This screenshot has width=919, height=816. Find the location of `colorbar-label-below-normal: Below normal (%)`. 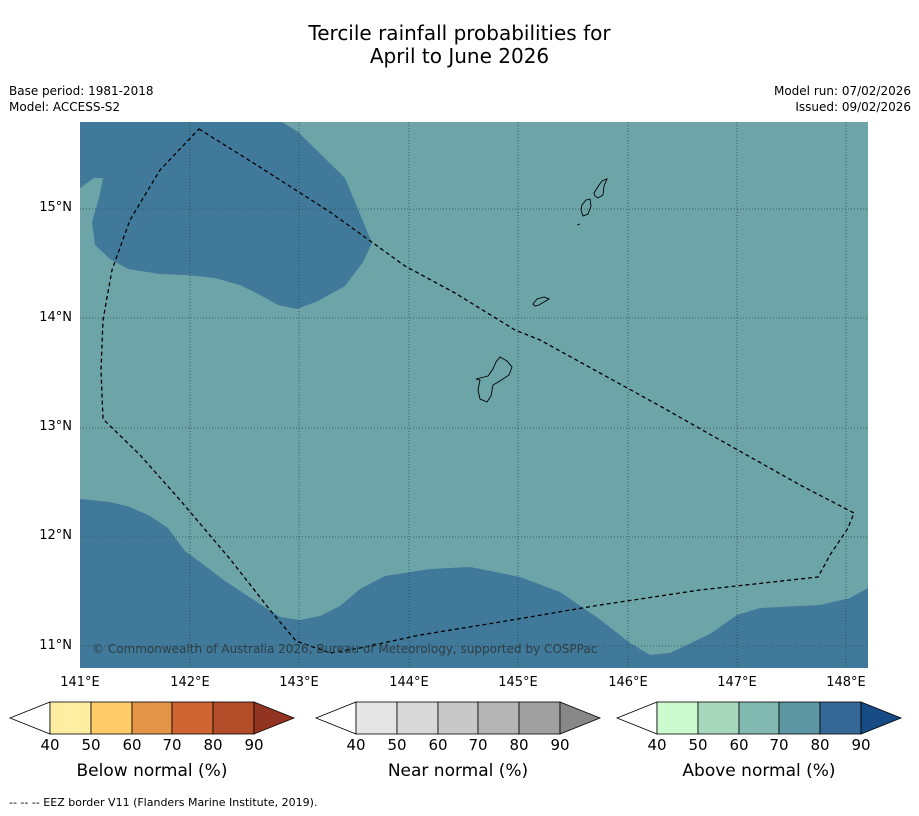

colorbar-label-below-normal: Below normal (%) is located at coordinates (152, 771).